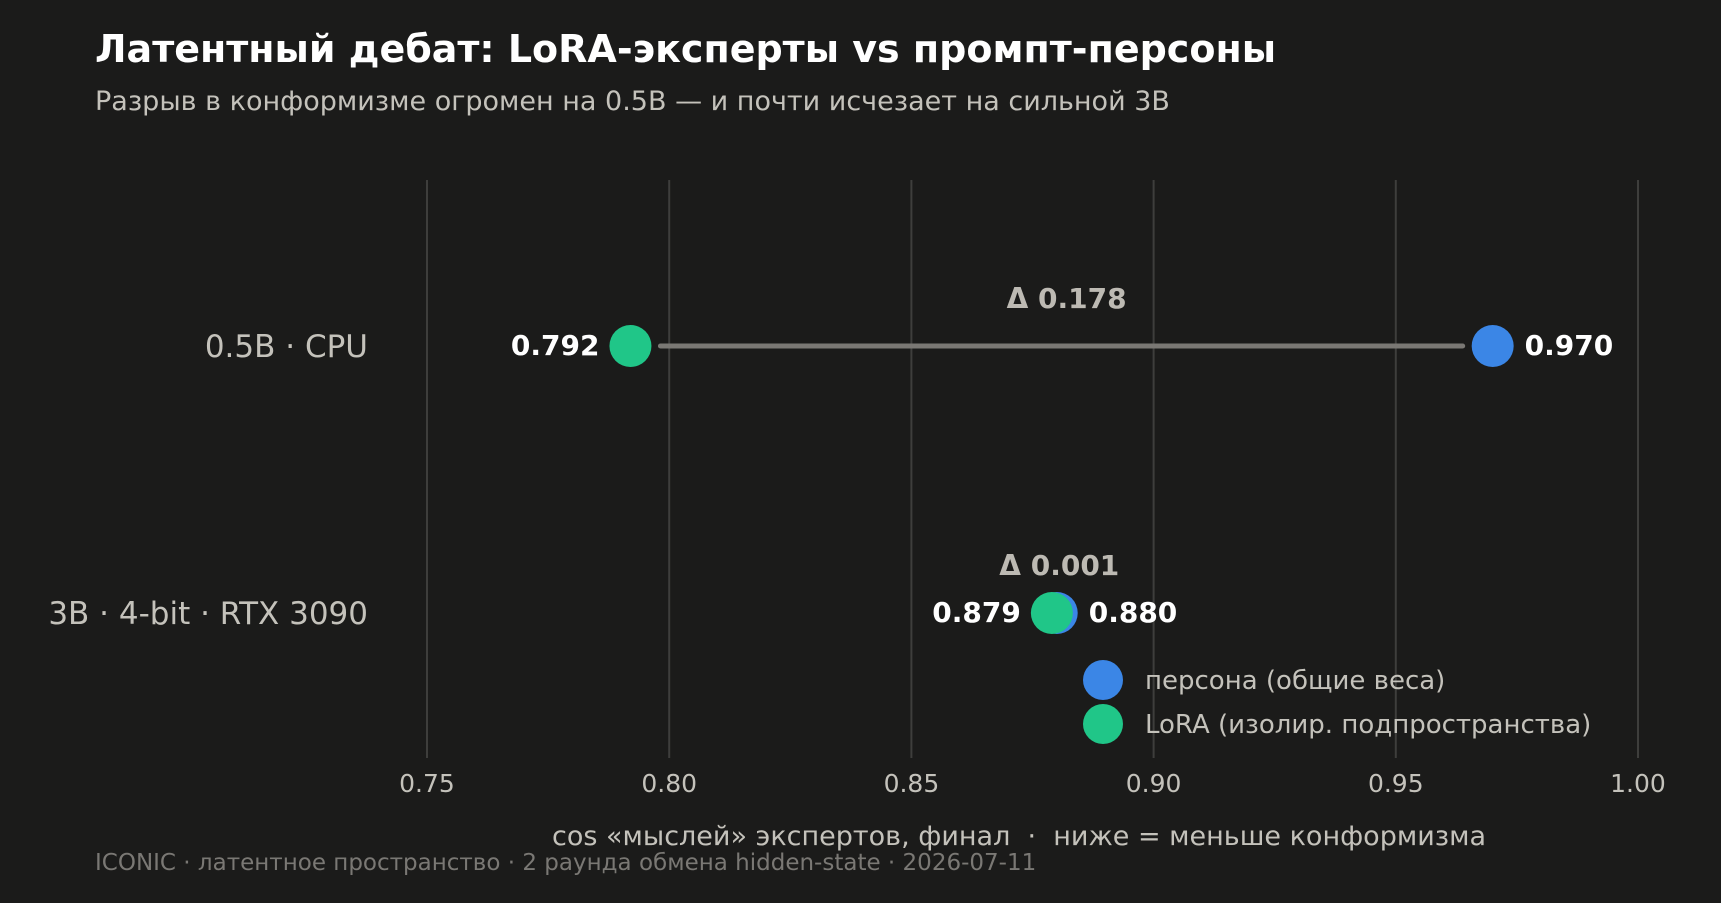 The image size is (1721, 903). Describe the element at coordinates (669, 783) in the screenshot. I see `x-tick-label: 0.80` at that location.